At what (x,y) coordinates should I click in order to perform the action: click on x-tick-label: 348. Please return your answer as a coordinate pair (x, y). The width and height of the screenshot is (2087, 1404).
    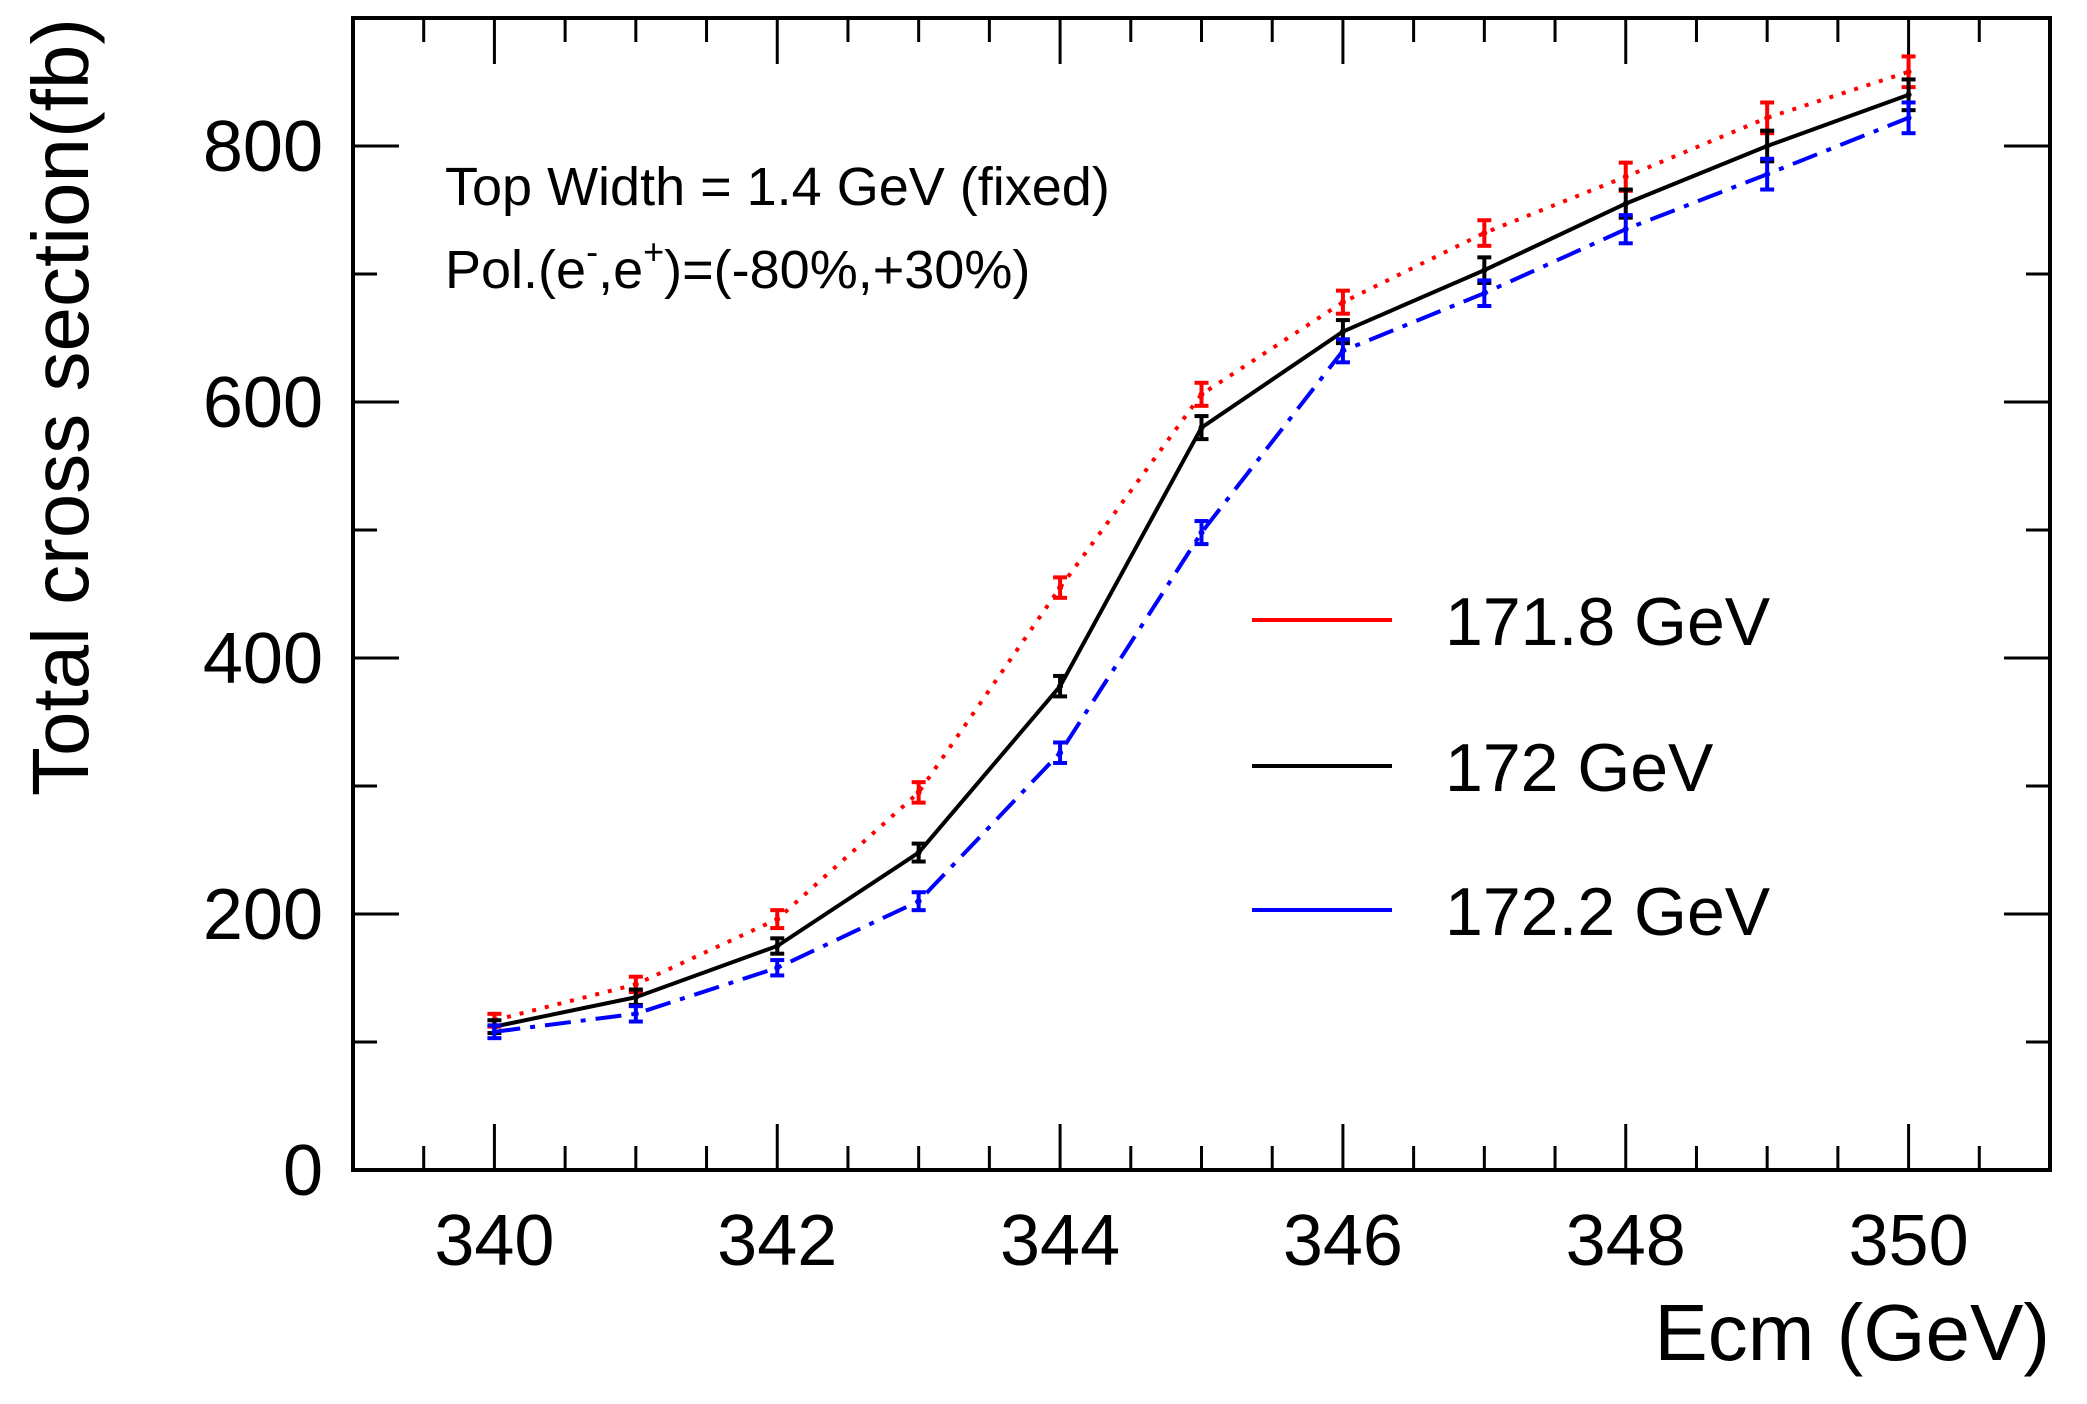
    Looking at the image, I should click on (1626, 1241).